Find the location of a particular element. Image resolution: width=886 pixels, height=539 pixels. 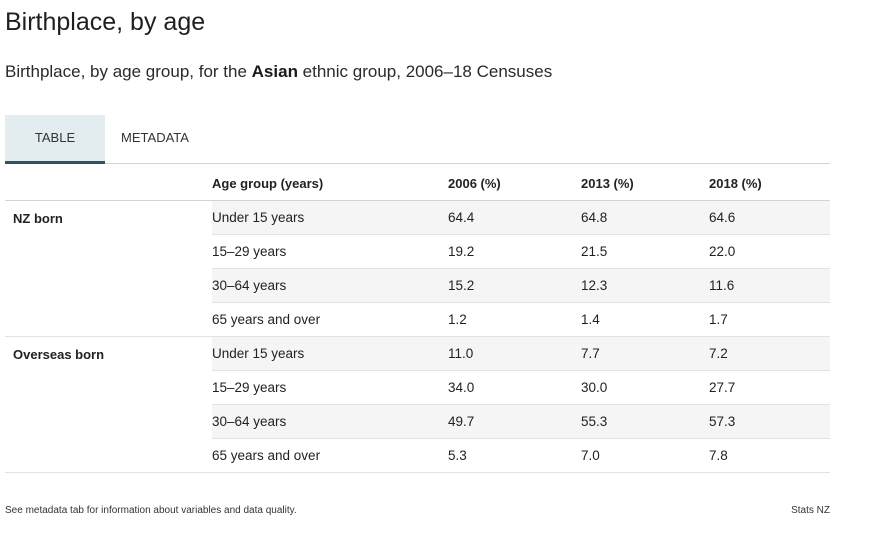

value-2018-cell: 11.6 is located at coordinates (769, 285).